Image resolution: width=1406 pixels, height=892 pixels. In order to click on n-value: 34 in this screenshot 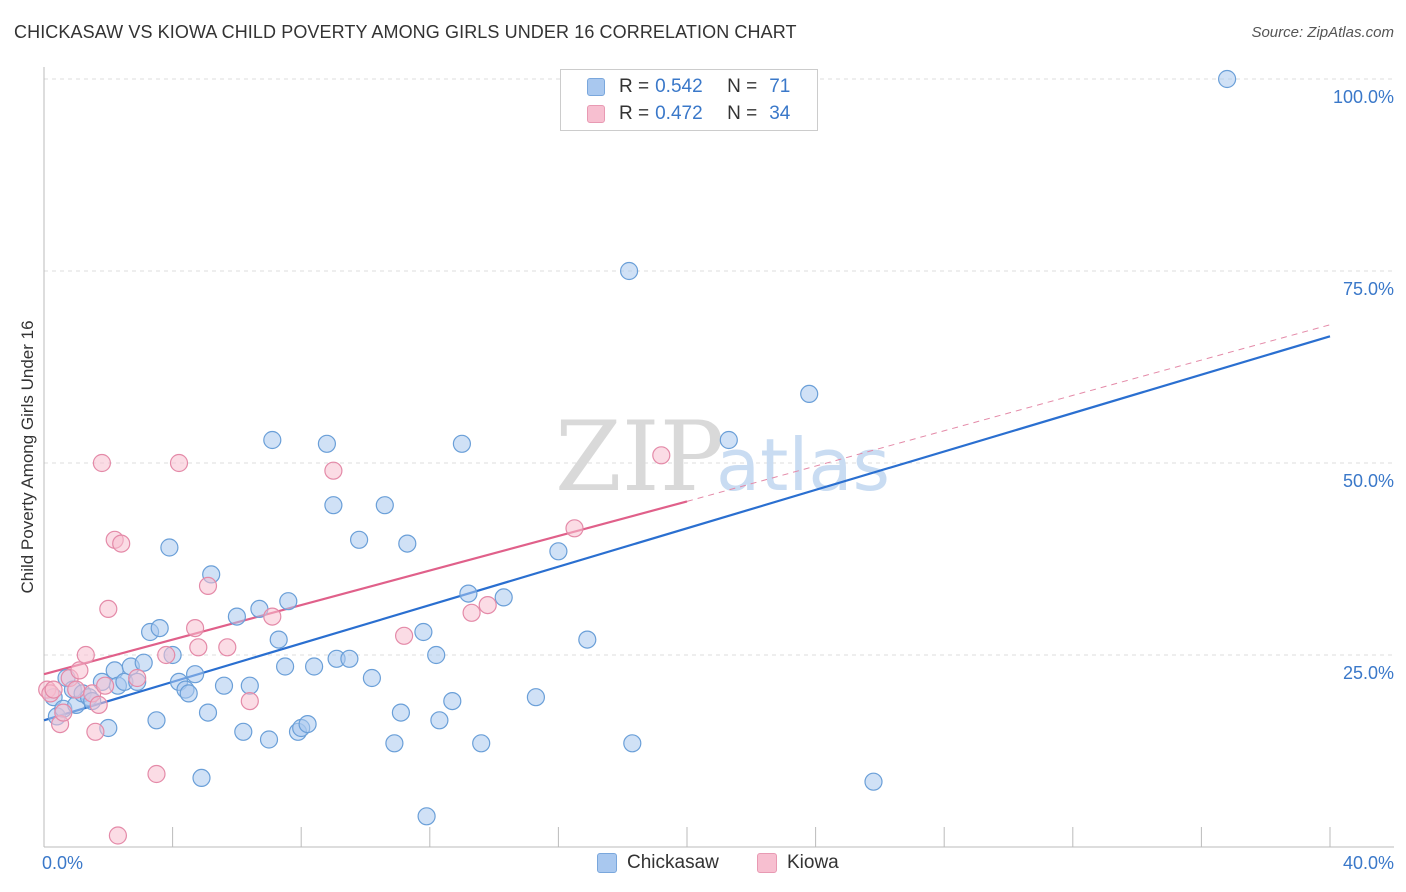, I will do `click(780, 113)`.